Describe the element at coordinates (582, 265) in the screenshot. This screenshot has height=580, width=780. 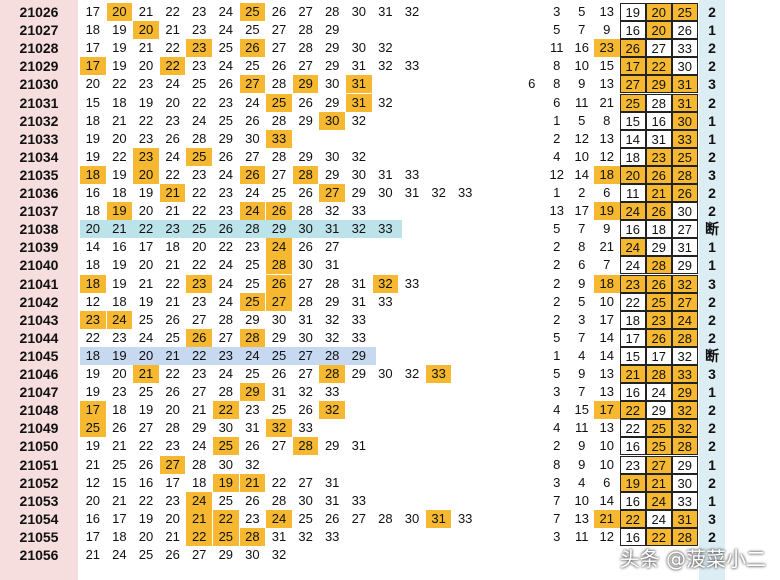
I see `result-cell: 6` at that location.